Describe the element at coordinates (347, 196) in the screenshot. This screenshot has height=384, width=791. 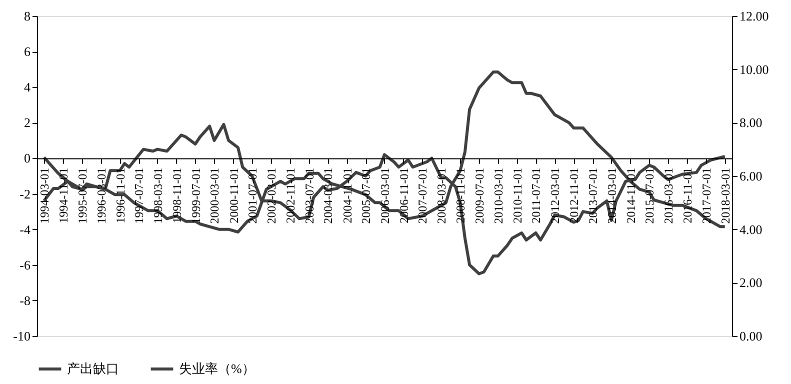
I see `x-tick-label: 2004-11-01` at that location.